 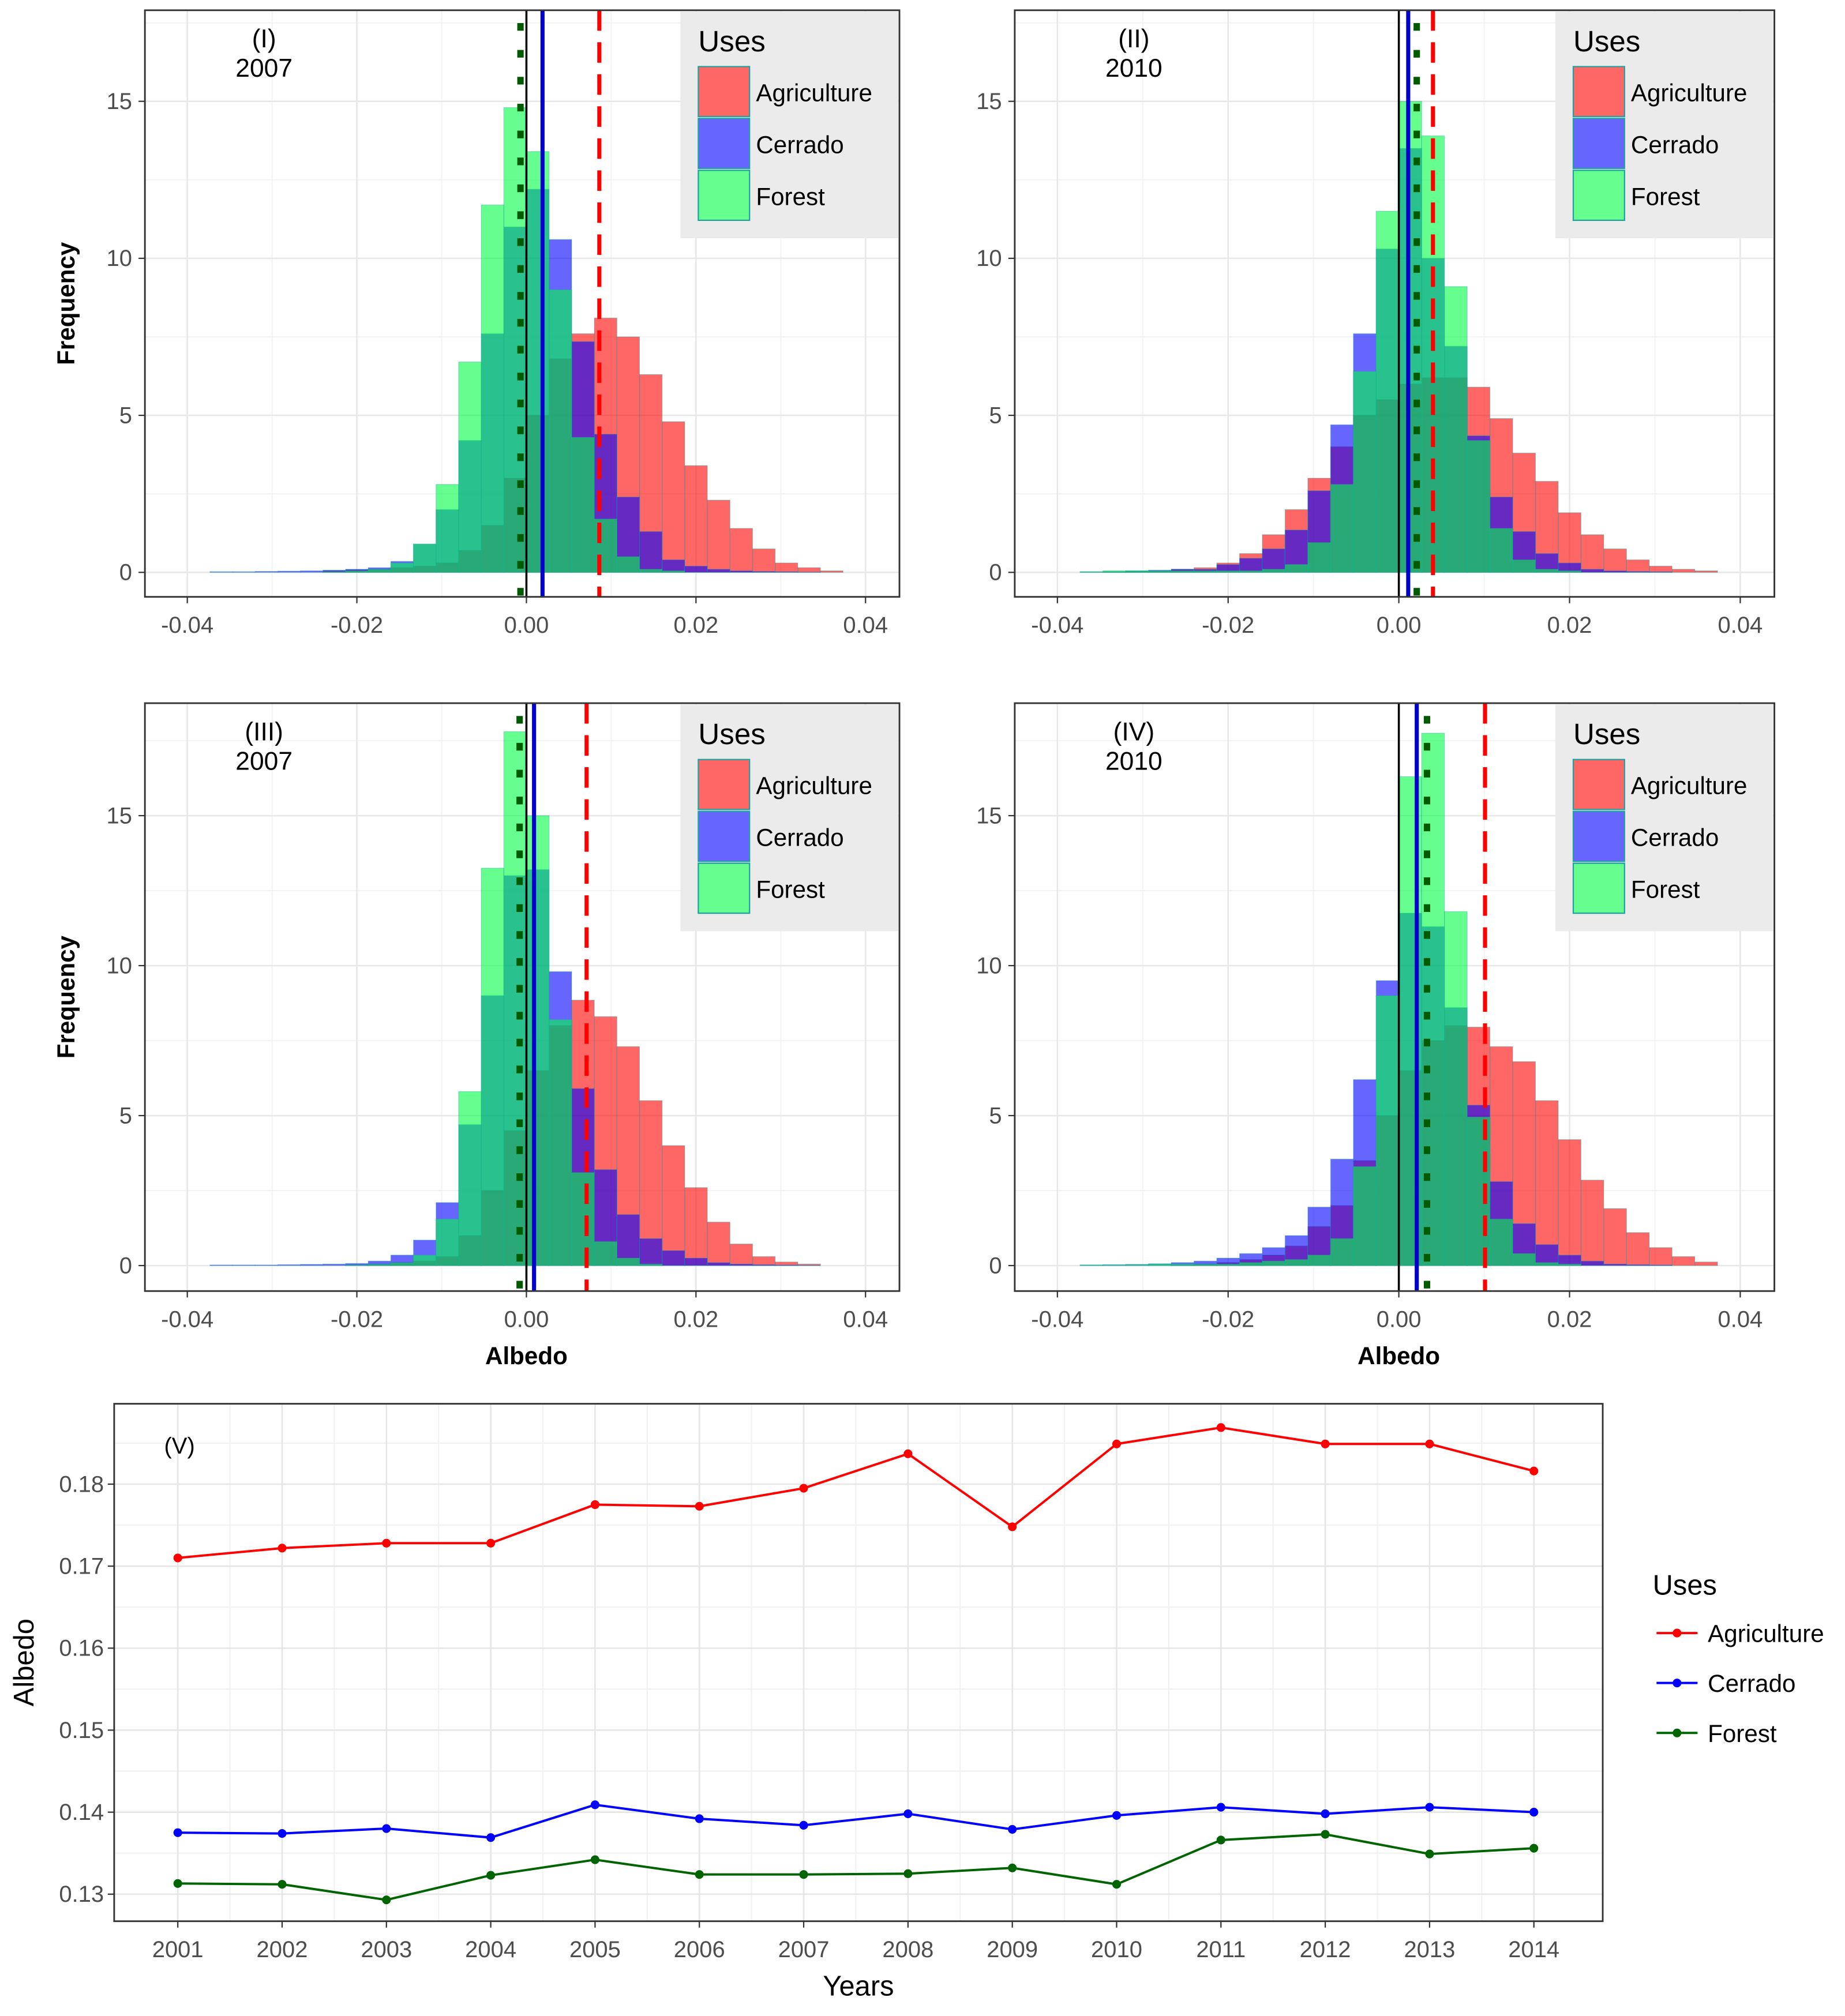 I want to click on x-tick-label: 2011, so click(x=1221, y=1949).